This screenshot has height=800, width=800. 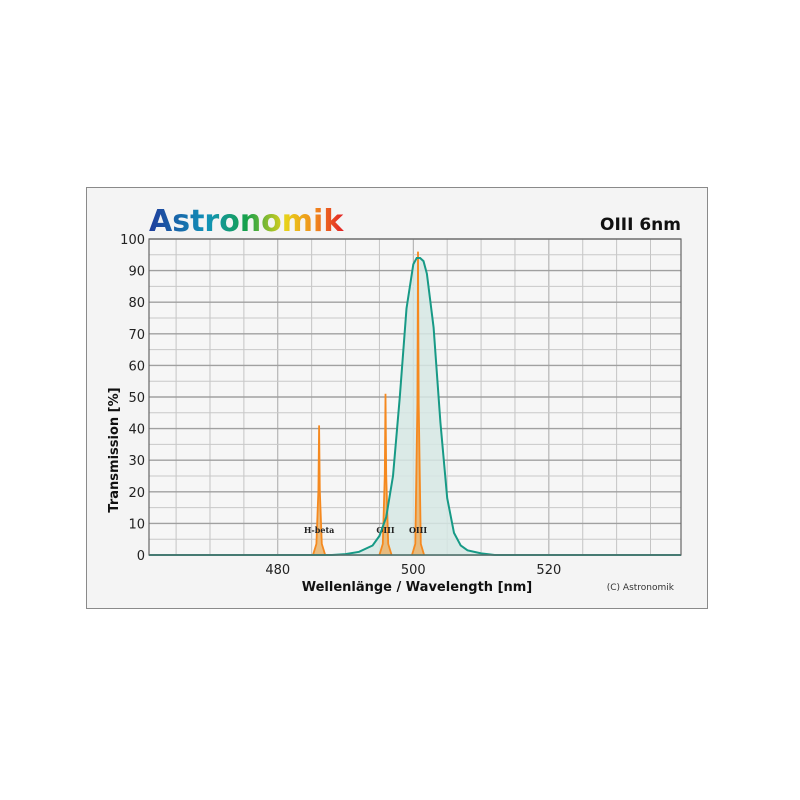 I want to click on y-tick-label: 10, so click(x=136, y=524).